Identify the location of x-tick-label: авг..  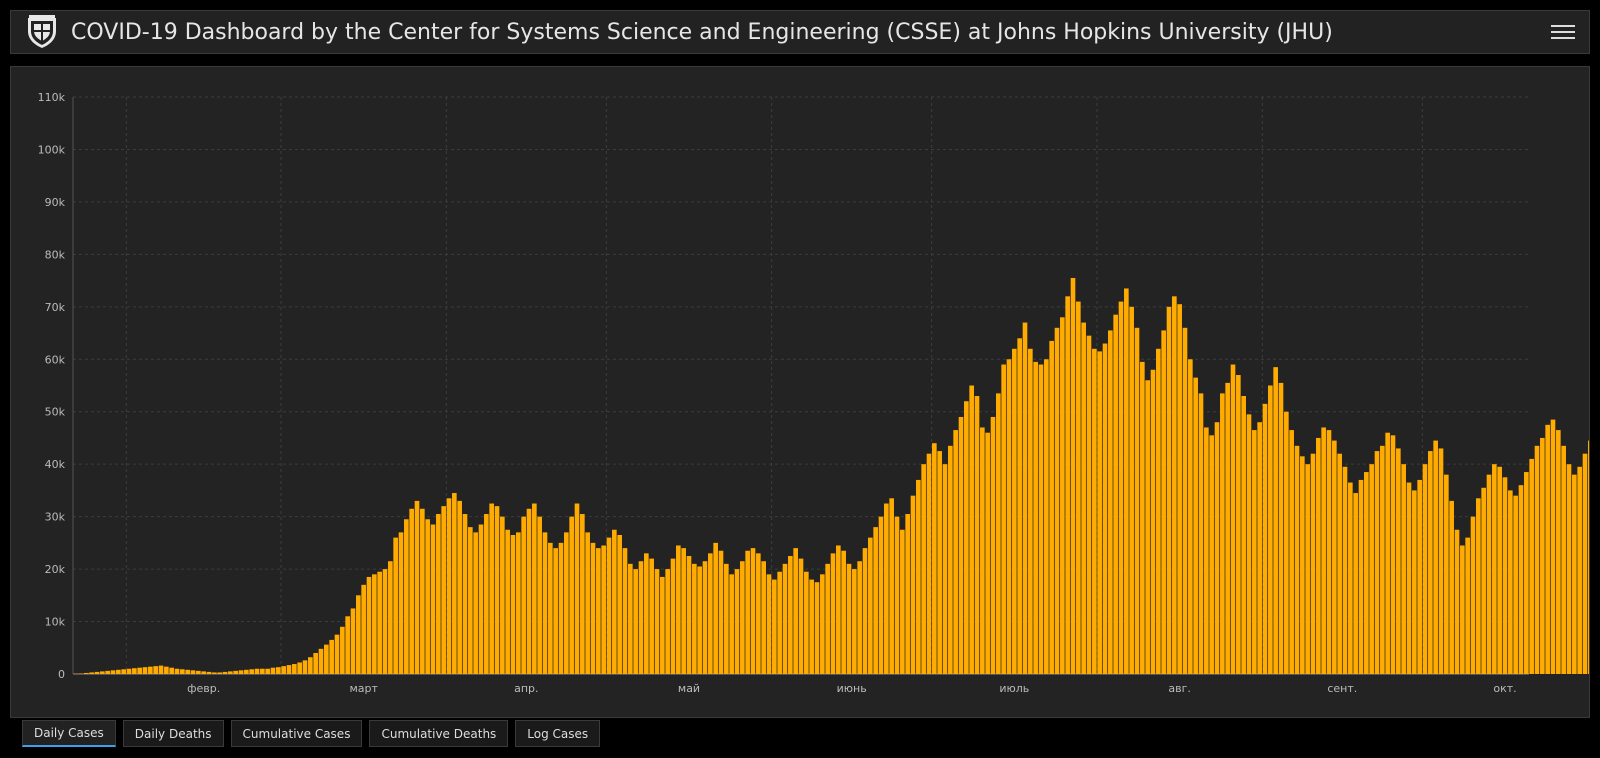
(1179, 688).